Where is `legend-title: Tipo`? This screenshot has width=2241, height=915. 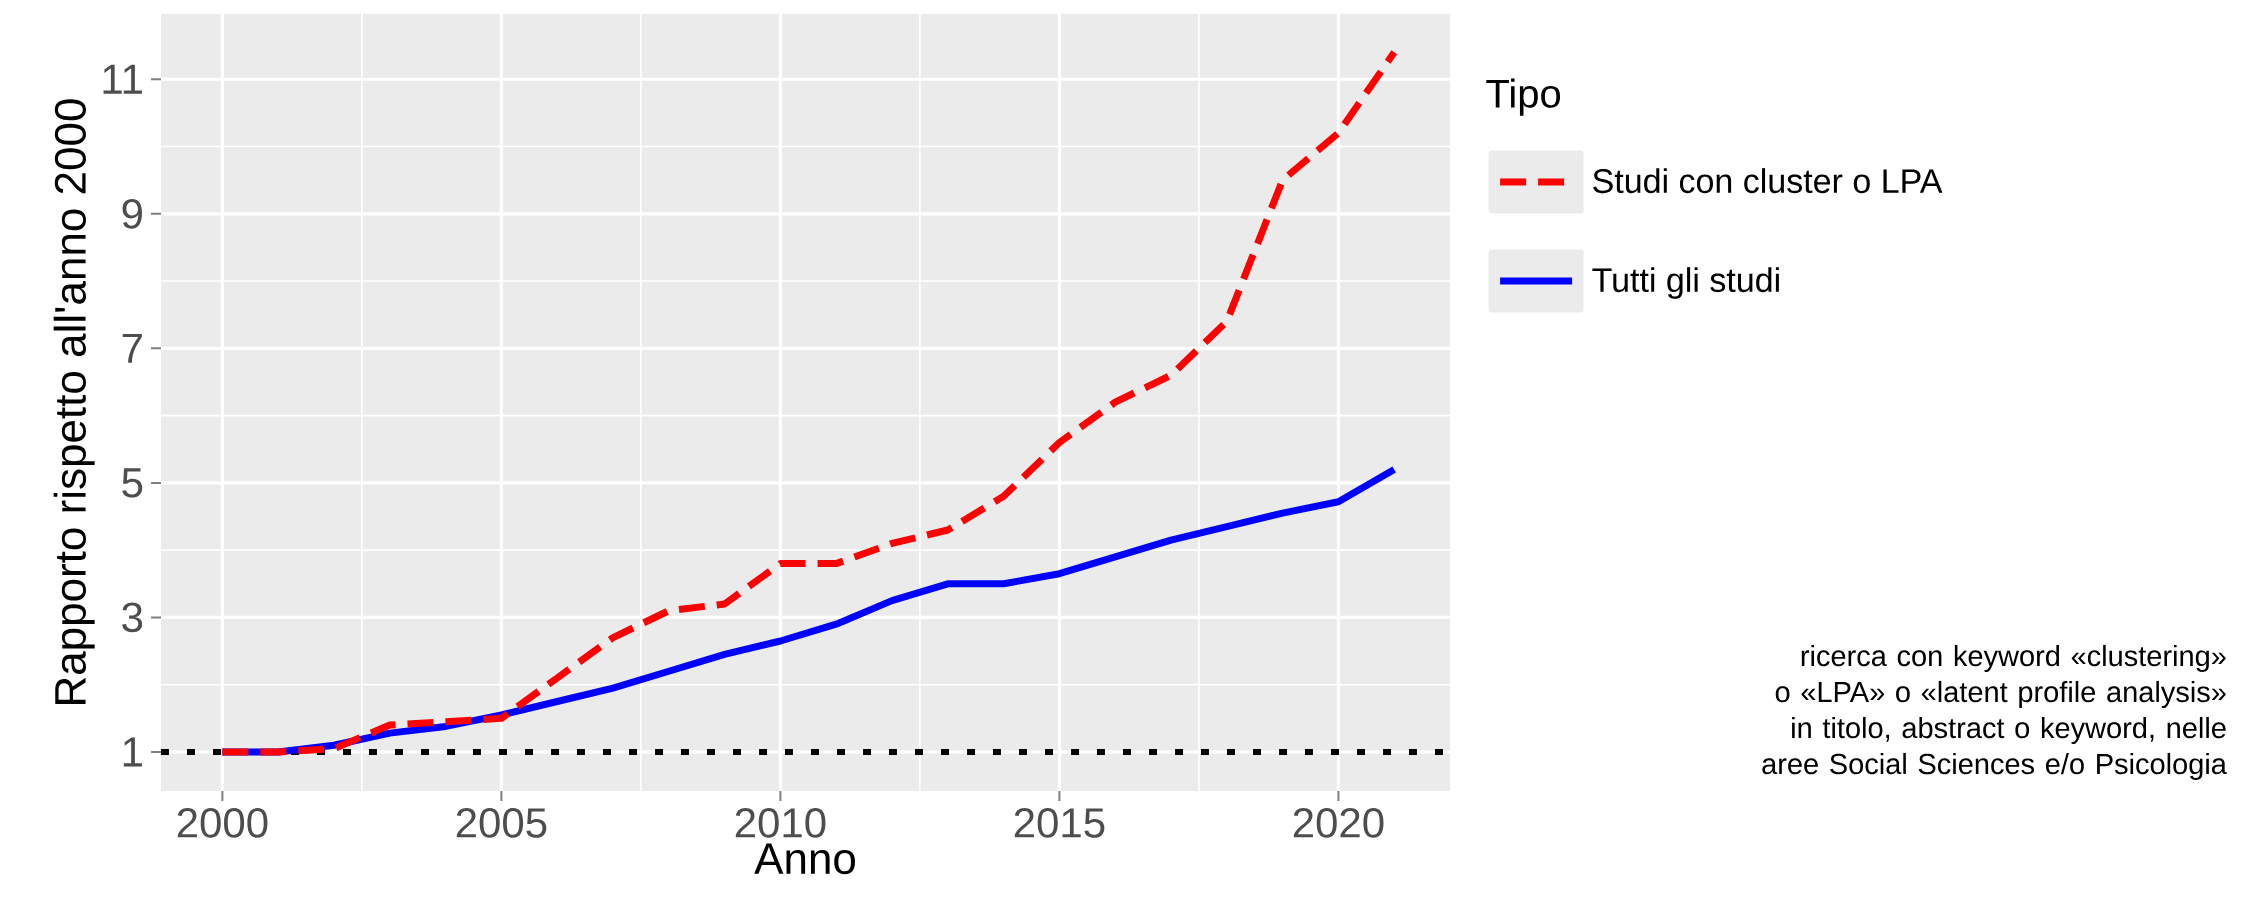 legend-title: Tipo is located at coordinates (1523, 97).